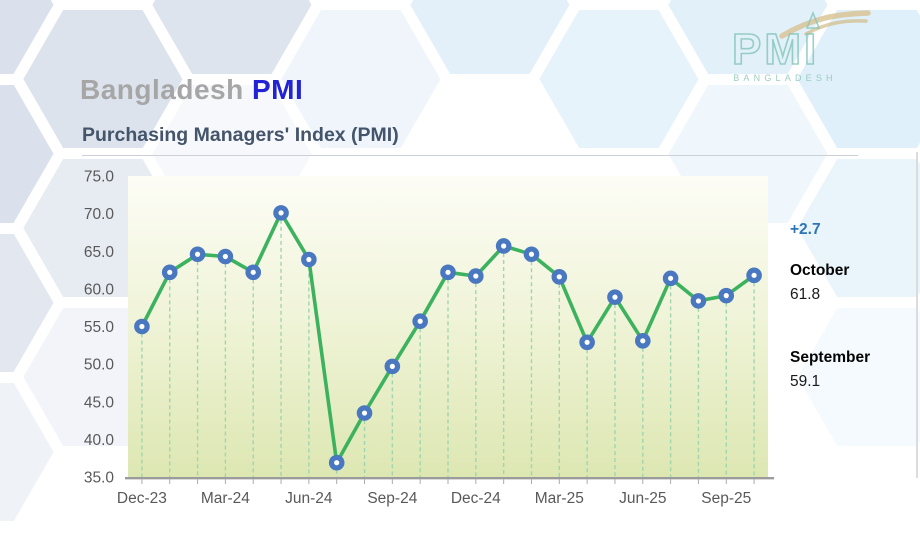 The image size is (920, 539). Describe the element at coordinates (775, 49) in the screenshot. I see `logo-wordmark: PMI` at that location.